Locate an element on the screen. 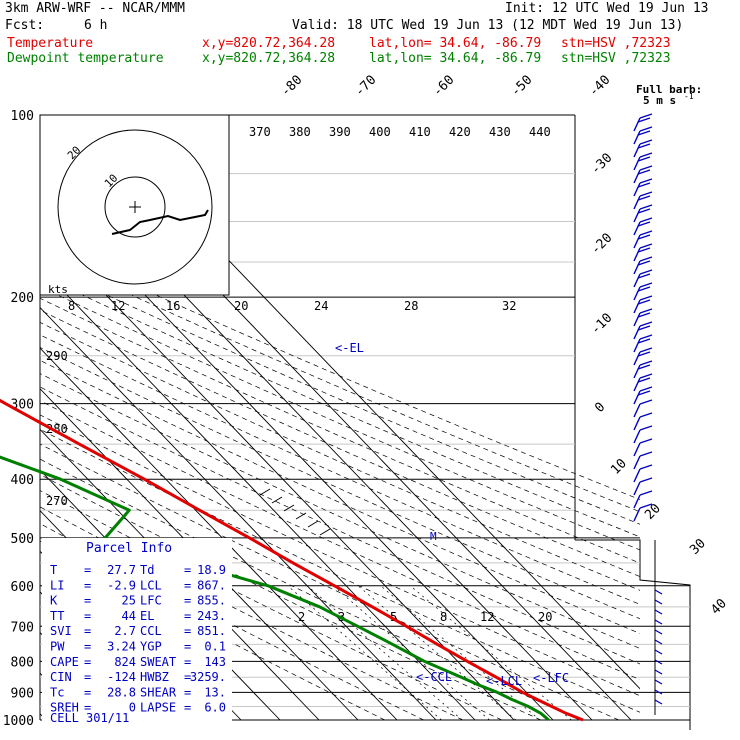 Image resolution: width=740 pixels, height=740 pixels. isotherm-label: -80 is located at coordinates (291, 86).